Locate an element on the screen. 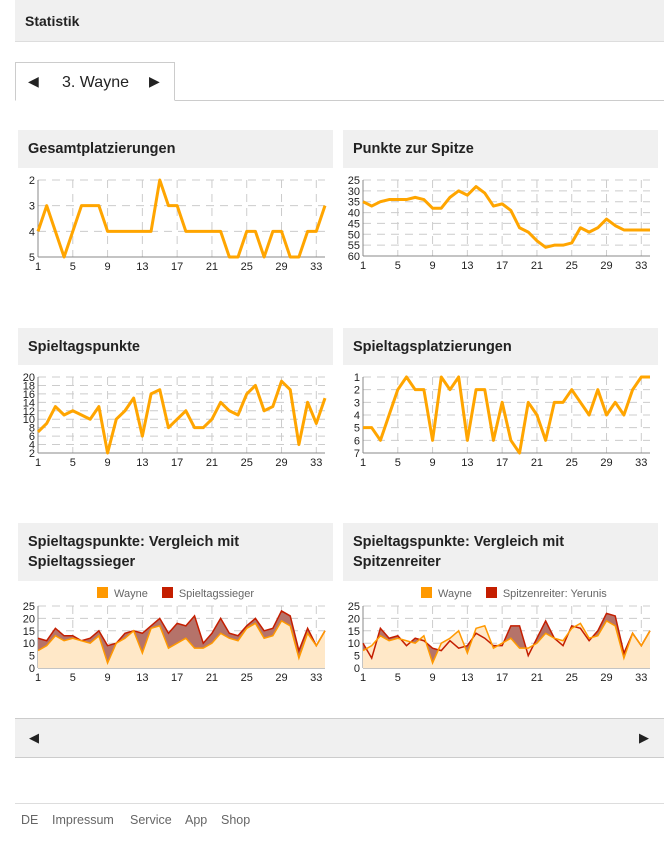 This screenshot has height=844, width=664. footer-link-service: Service is located at coordinates (151, 820).